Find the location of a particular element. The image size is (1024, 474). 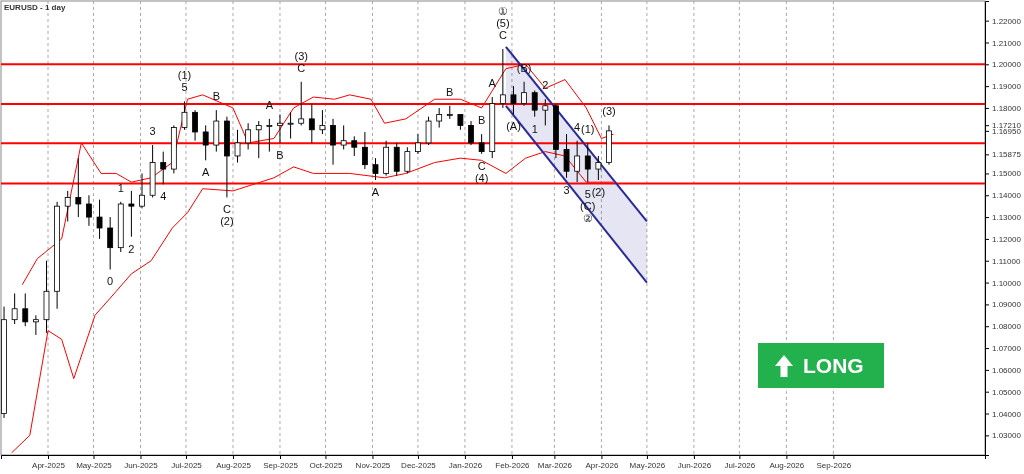

annotation: ① is located at coordinates (502, 10).